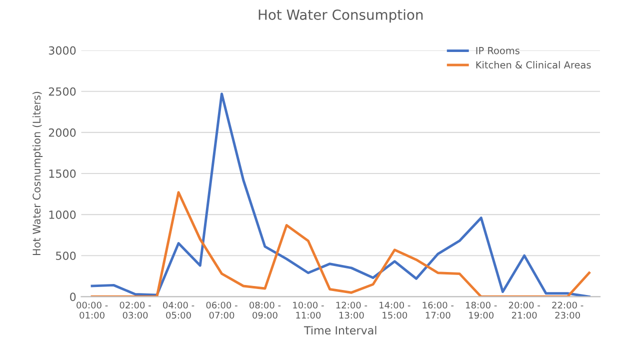  What do you see at coordinates (568, 310) in the screenshot?
I see `x-tick-label: 22:00 - 23:00` at bounding box center [568, 310].